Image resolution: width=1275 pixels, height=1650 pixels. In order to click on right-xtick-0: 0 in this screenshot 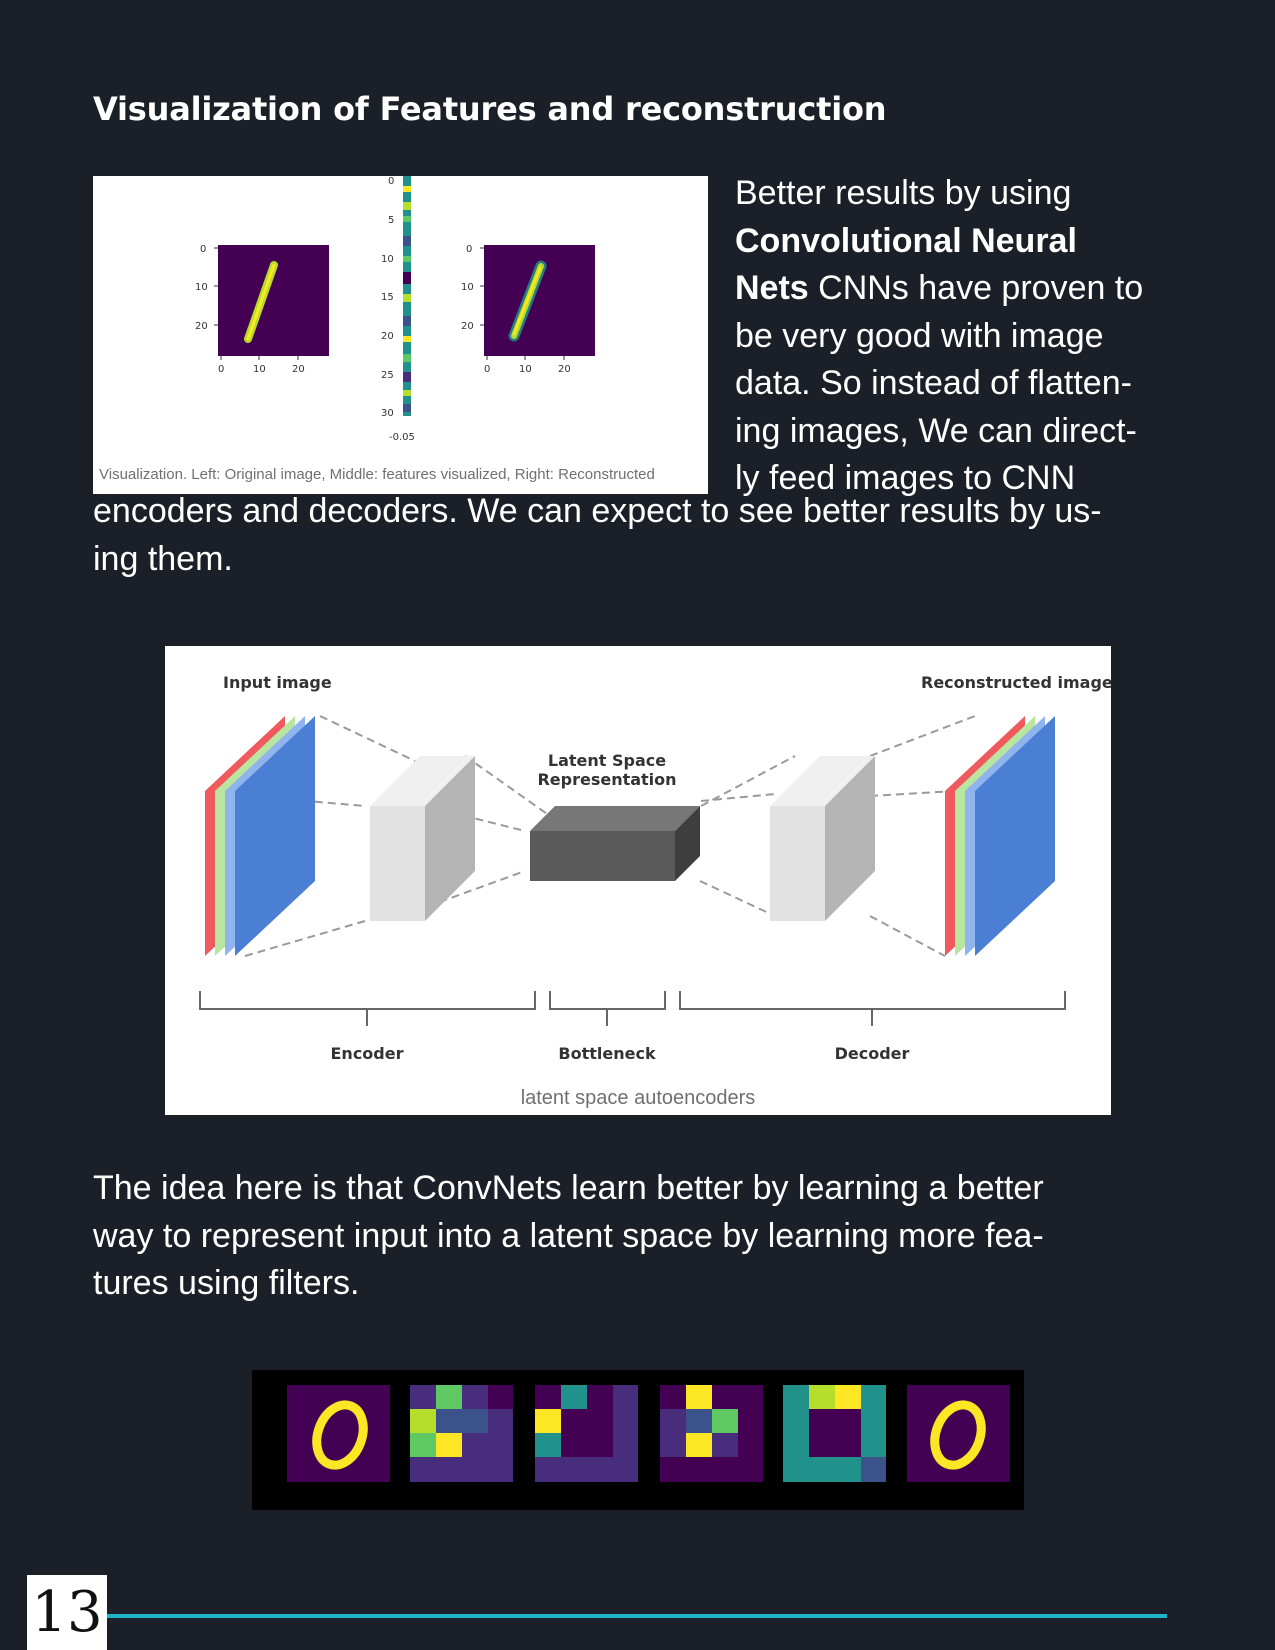, I will do `click(487, 369)`.